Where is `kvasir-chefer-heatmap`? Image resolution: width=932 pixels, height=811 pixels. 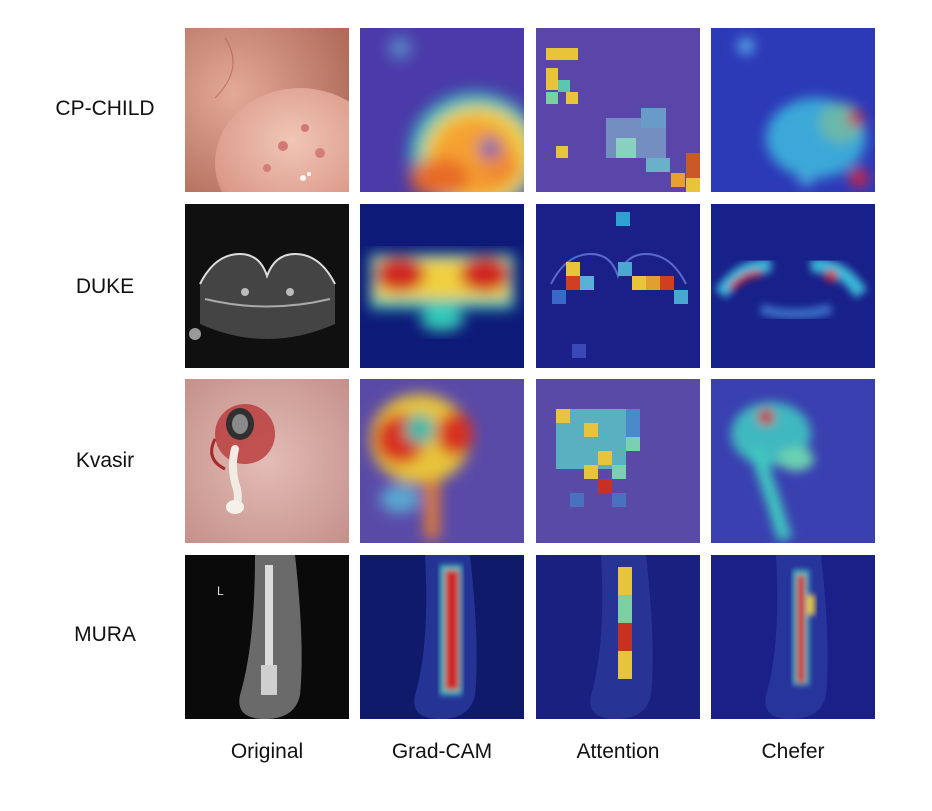
kvasir-chefer-heatmap is located at coordinates (793, 461).